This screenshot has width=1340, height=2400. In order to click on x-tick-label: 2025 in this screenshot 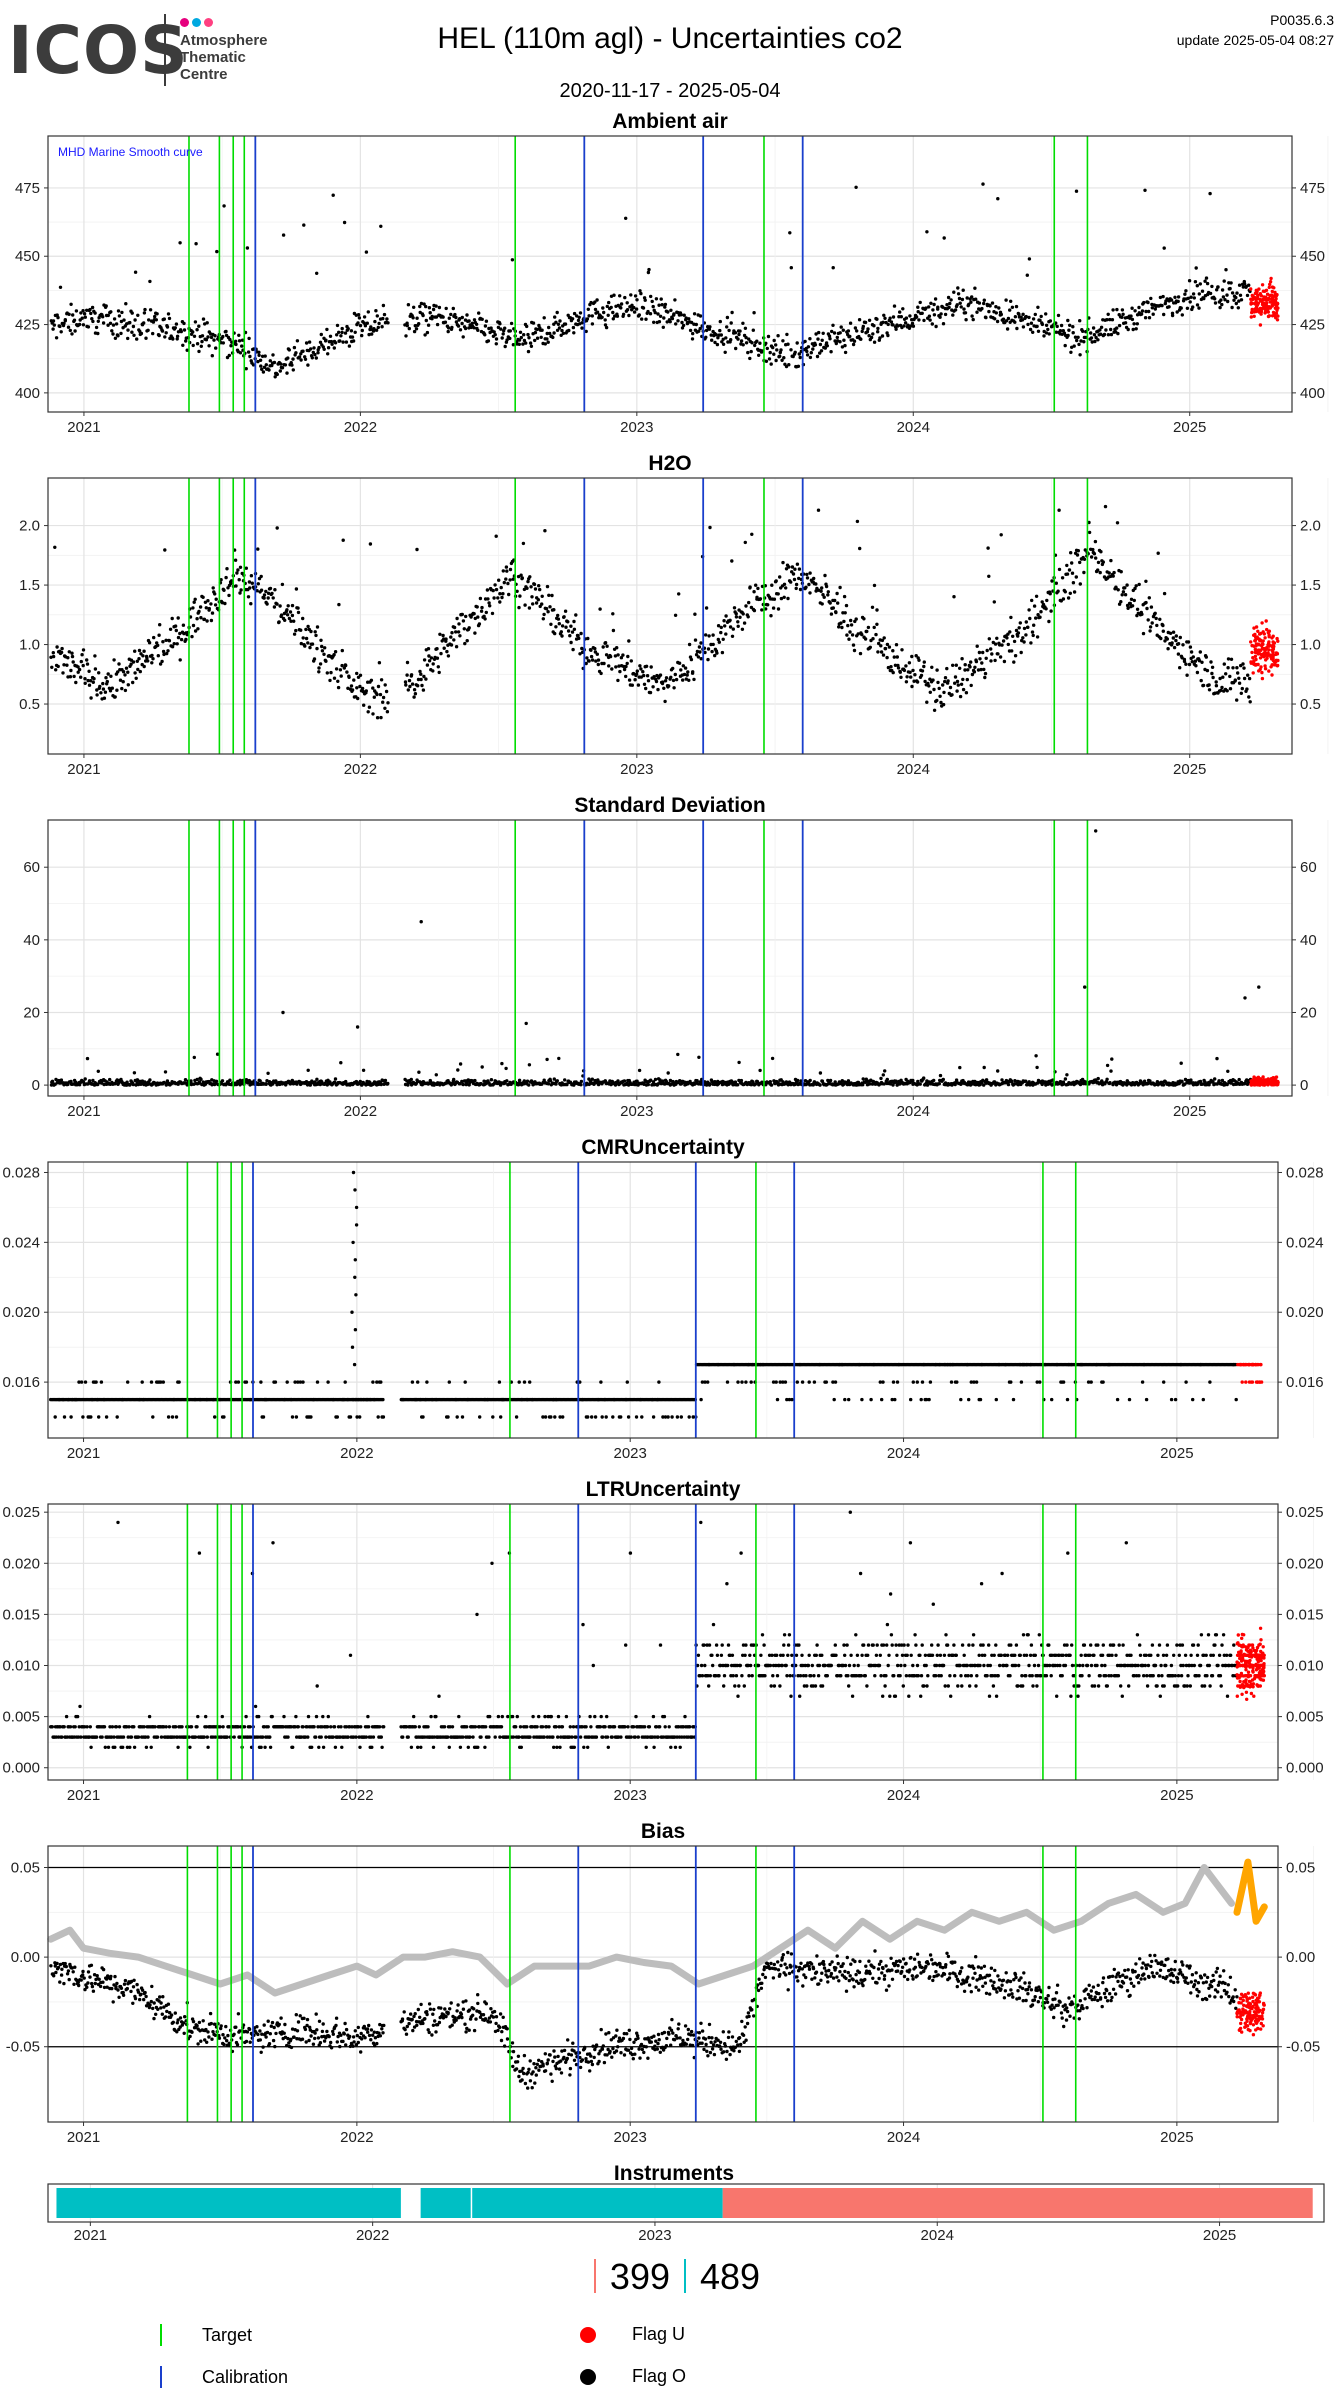, I will do `click(1189, 769)`.